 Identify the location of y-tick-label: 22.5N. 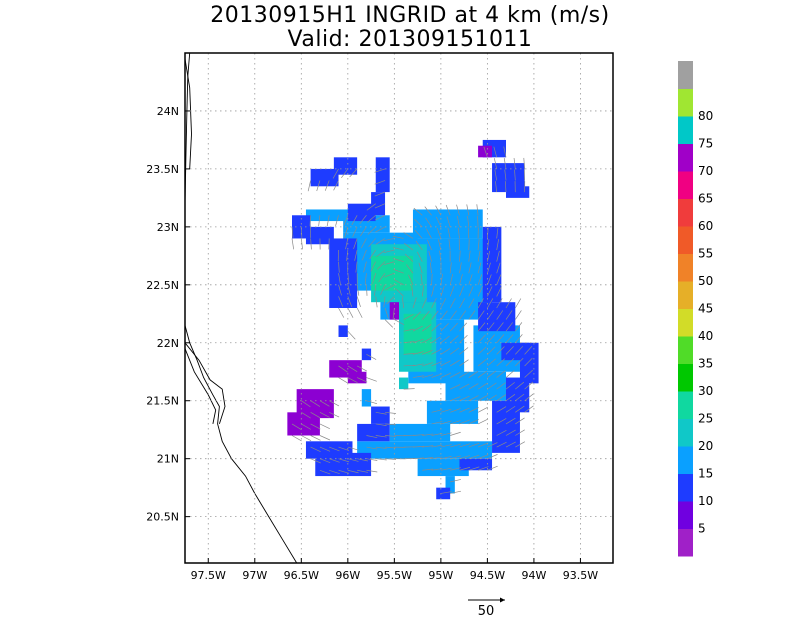
(162, 285).